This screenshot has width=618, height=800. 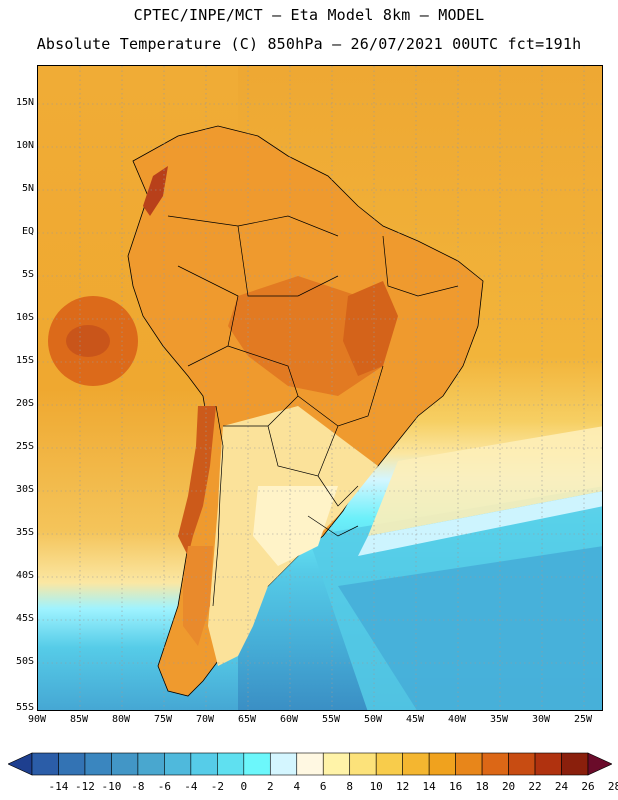 What do you see at coordinates (583, 719) in the screenshot?
I see `lon-label-25w: 25W` at bounding box center [583, 719].